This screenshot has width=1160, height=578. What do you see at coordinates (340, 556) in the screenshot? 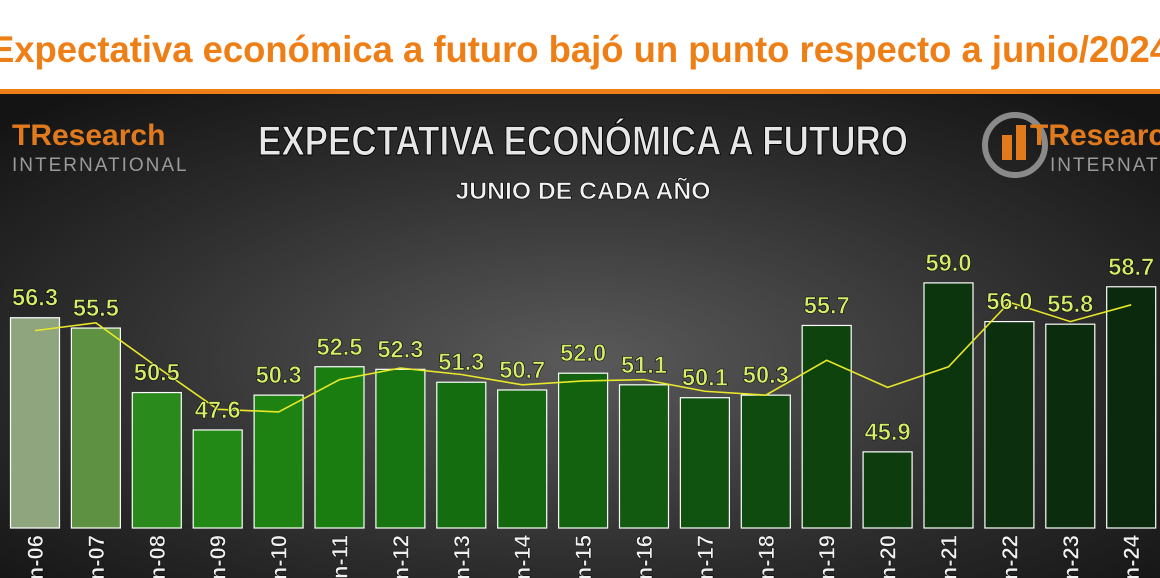
I see `x-tick-label: jun-11` at bounding box center [340, 556].